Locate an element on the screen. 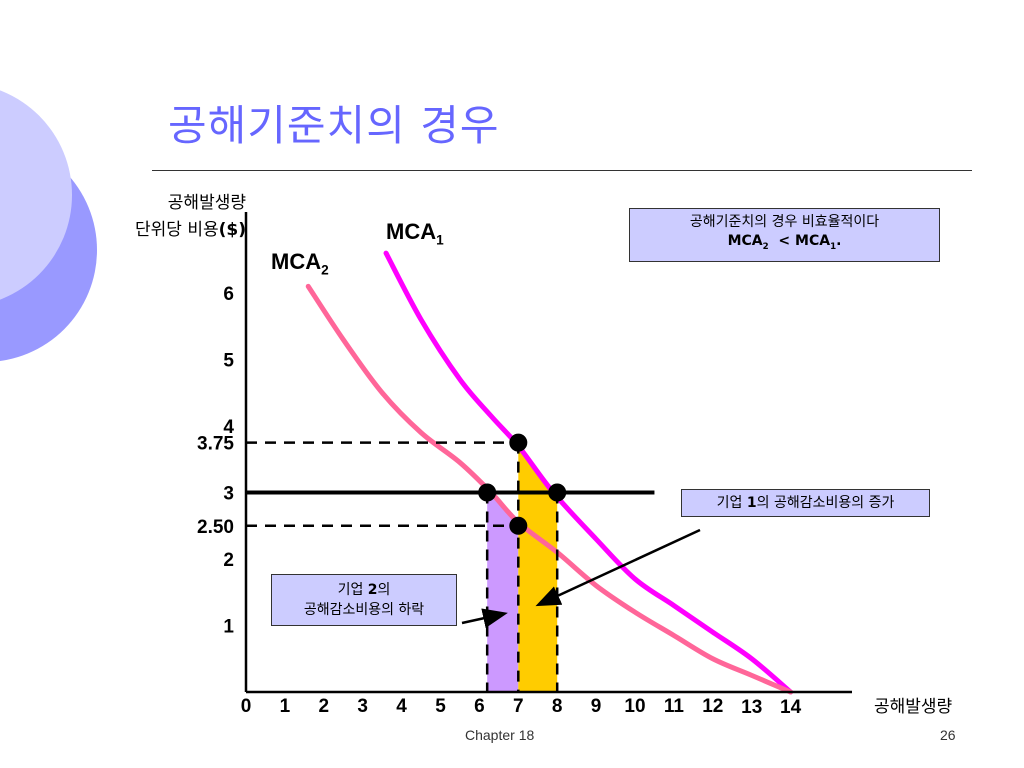 The image size is (1024, 768). title-divider is located at coordinates (562, 170).